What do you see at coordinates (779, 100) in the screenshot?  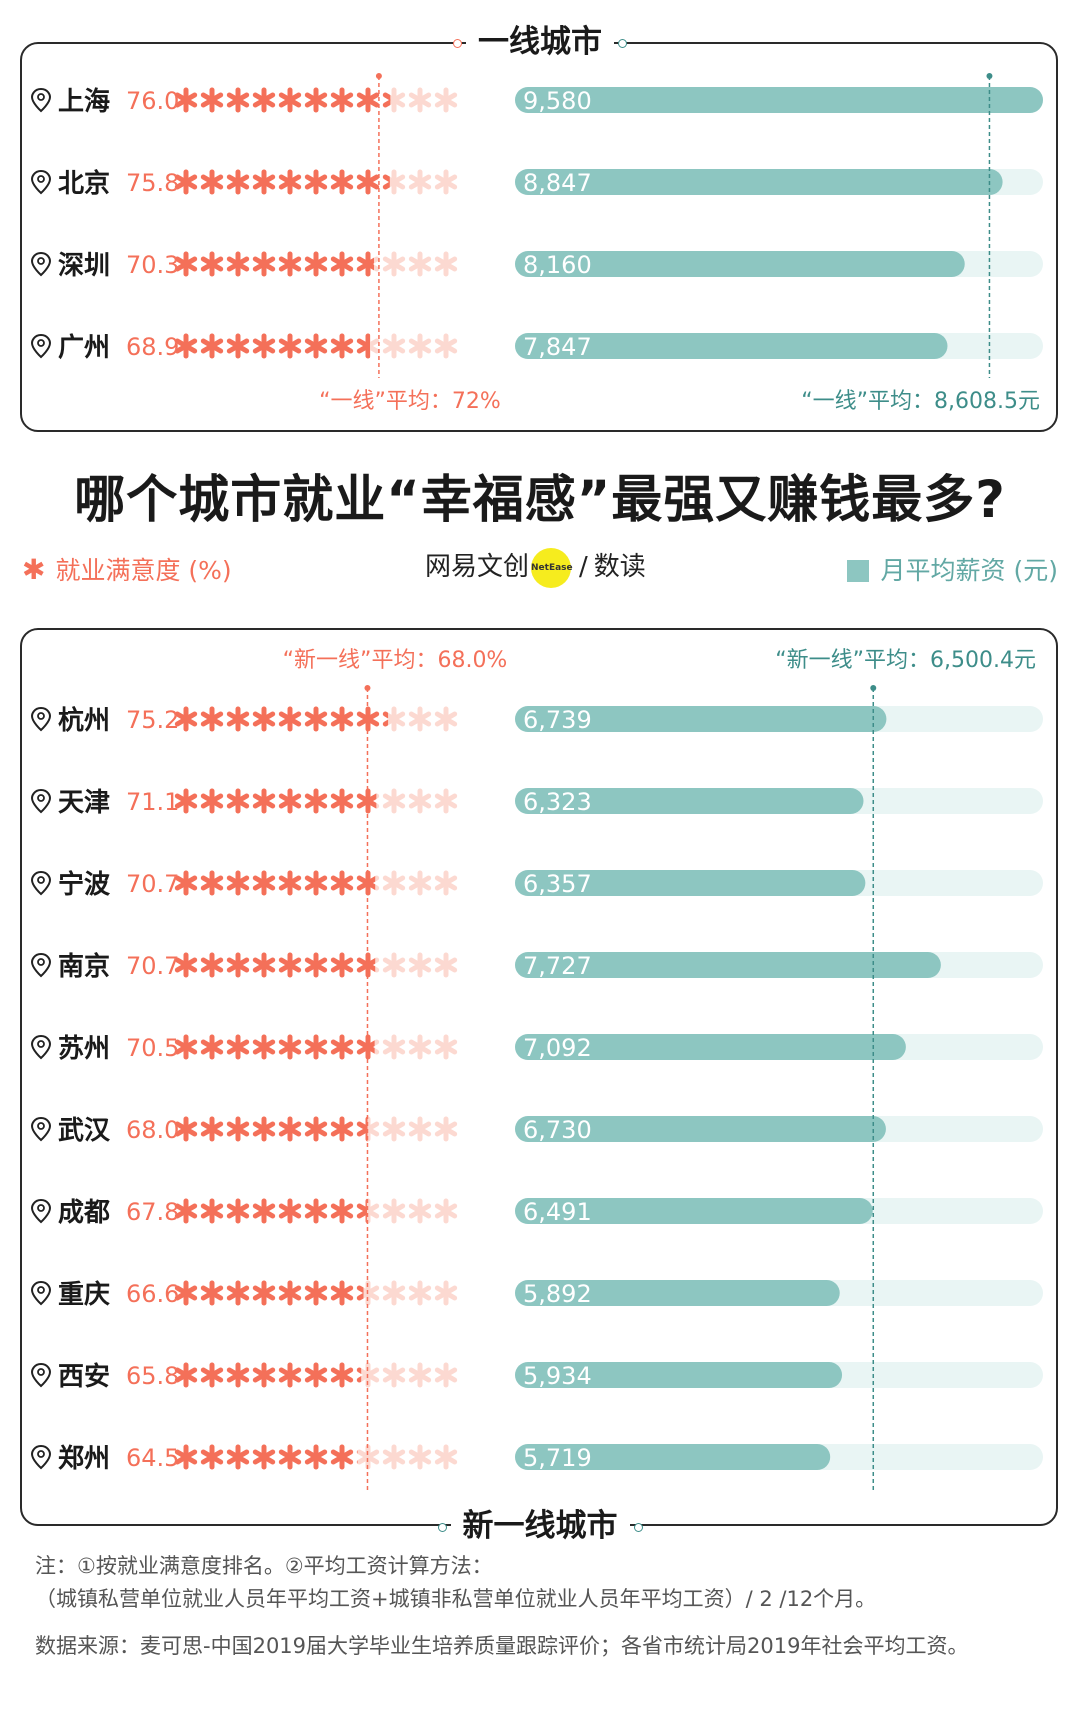 I see `salary-bar` at bounding box center [779, 100].